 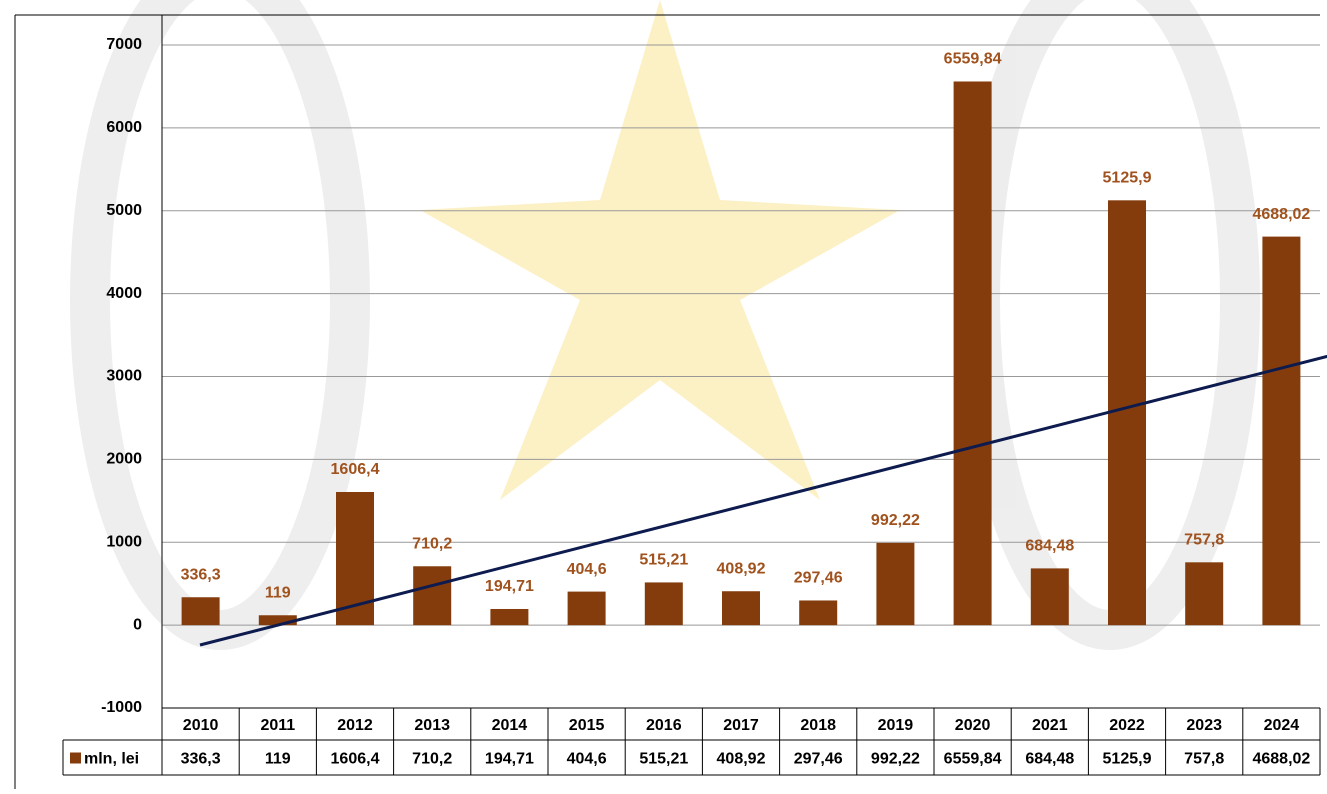 What do you see at coordinates (355, 725) in the screenshot?
I see `x-tick-label: 2012` at bounding box center [355, 725].